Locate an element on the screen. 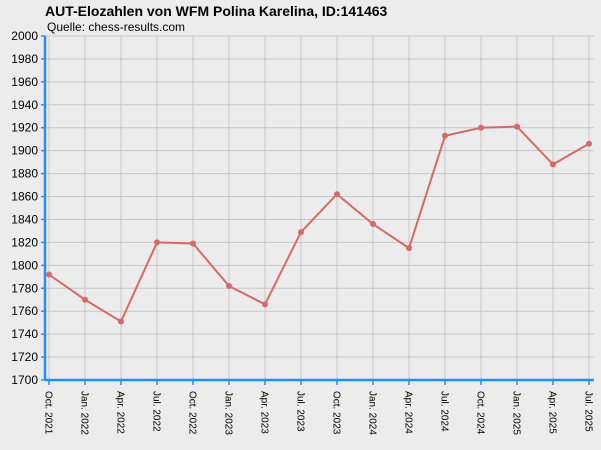  x-tick-label: Jan. 2024 is located at coordinates (372, 413).